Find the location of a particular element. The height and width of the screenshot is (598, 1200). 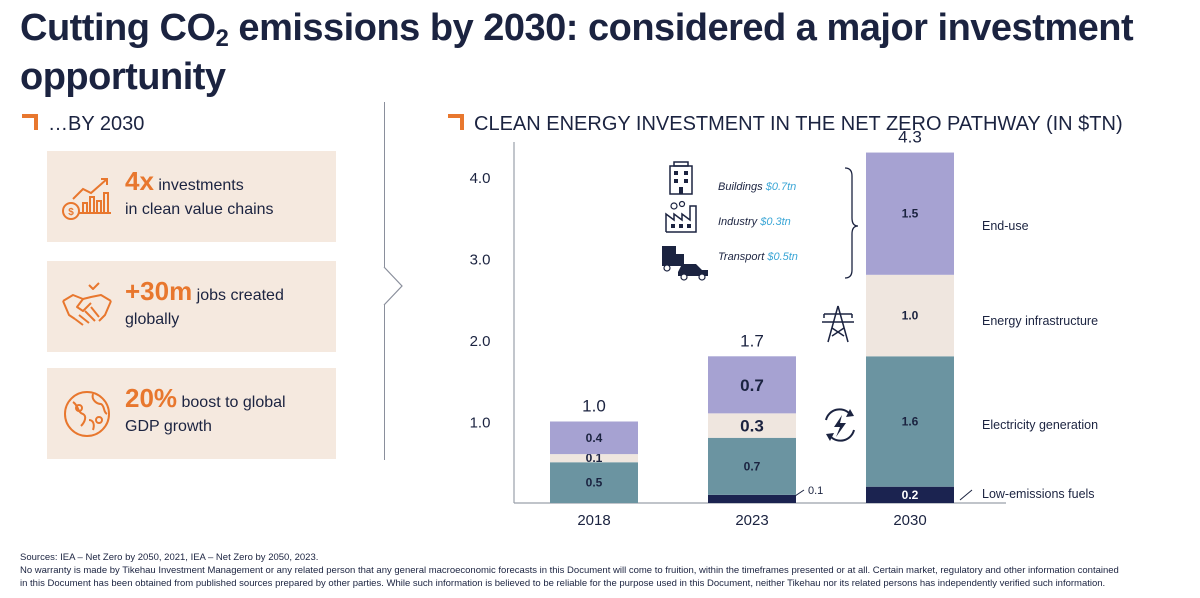

x-tick-label: 2023 is located at coordinates (751, 520).